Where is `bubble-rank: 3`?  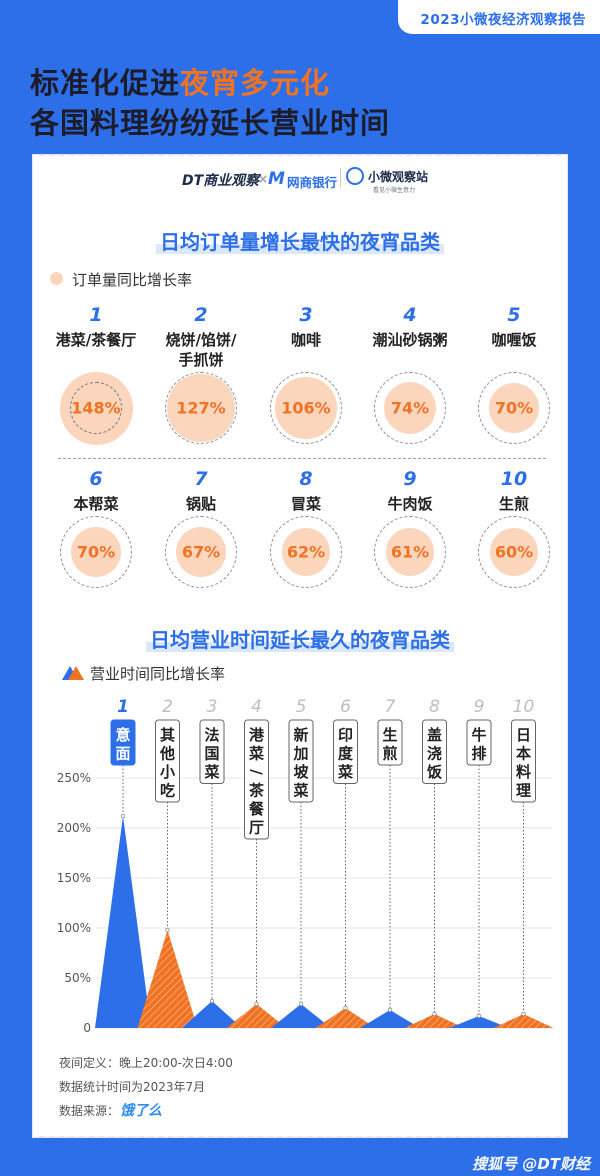 bubble-rank: 3 is located at coordinates (306, 315).